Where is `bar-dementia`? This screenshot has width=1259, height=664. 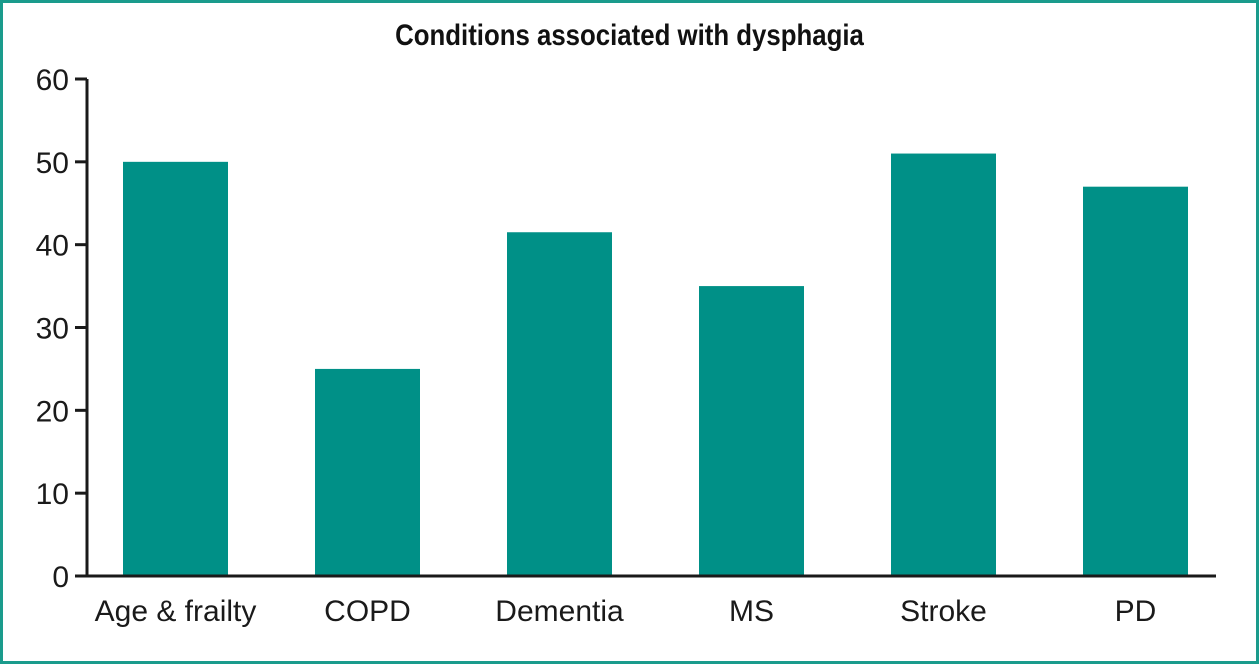
bar-dementia is located at coordinates (559, 404).